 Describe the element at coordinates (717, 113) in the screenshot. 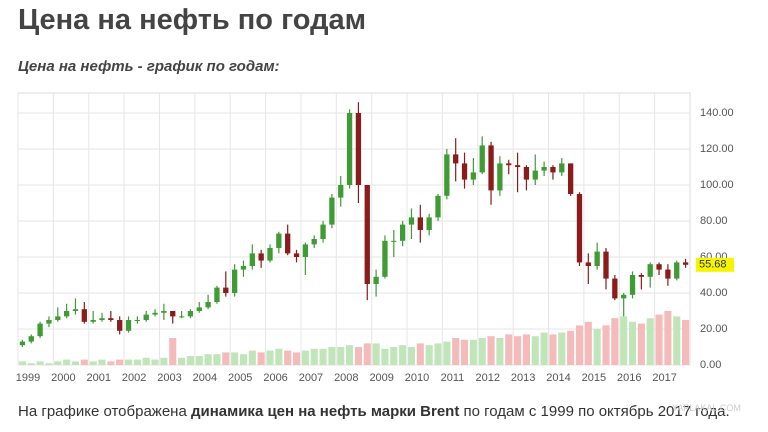

I see `y-tick-label: 140.00` at that location.